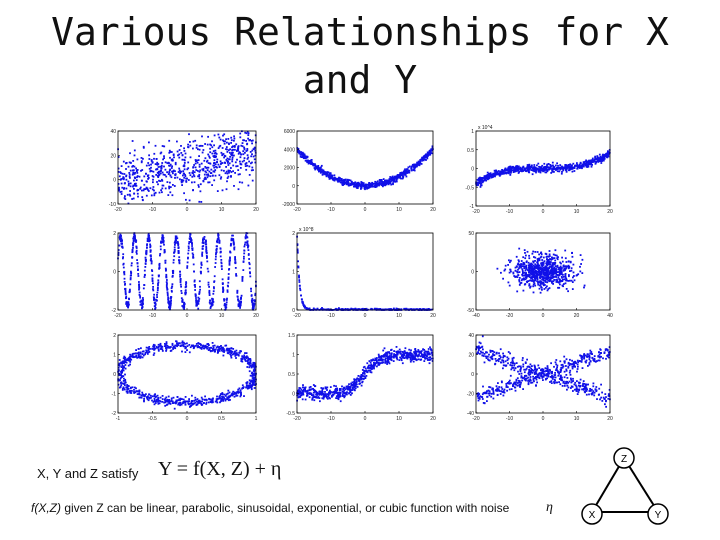  What do you see at coordinates (472, 273) in the screenshot?
I see `y-tick-label: 0` at bounding box center [472, 273].